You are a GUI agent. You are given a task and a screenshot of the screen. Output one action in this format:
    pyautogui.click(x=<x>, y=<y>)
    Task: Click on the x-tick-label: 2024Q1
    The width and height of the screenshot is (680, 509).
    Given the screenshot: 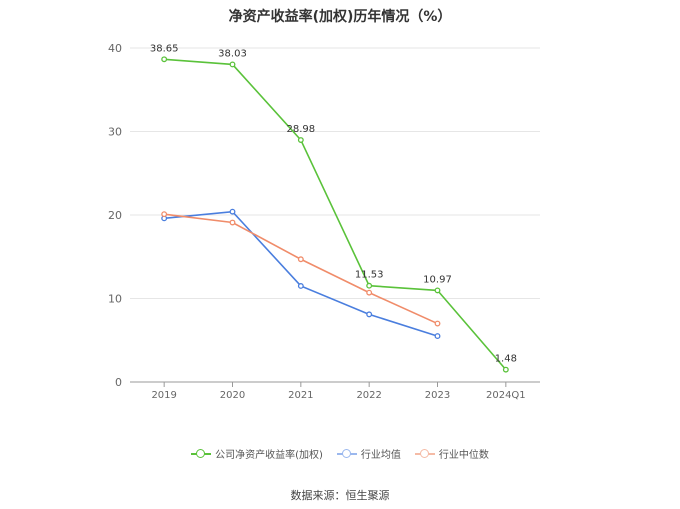 What is the action you would take?
    pyautogui.click(x=506, y=395)
    